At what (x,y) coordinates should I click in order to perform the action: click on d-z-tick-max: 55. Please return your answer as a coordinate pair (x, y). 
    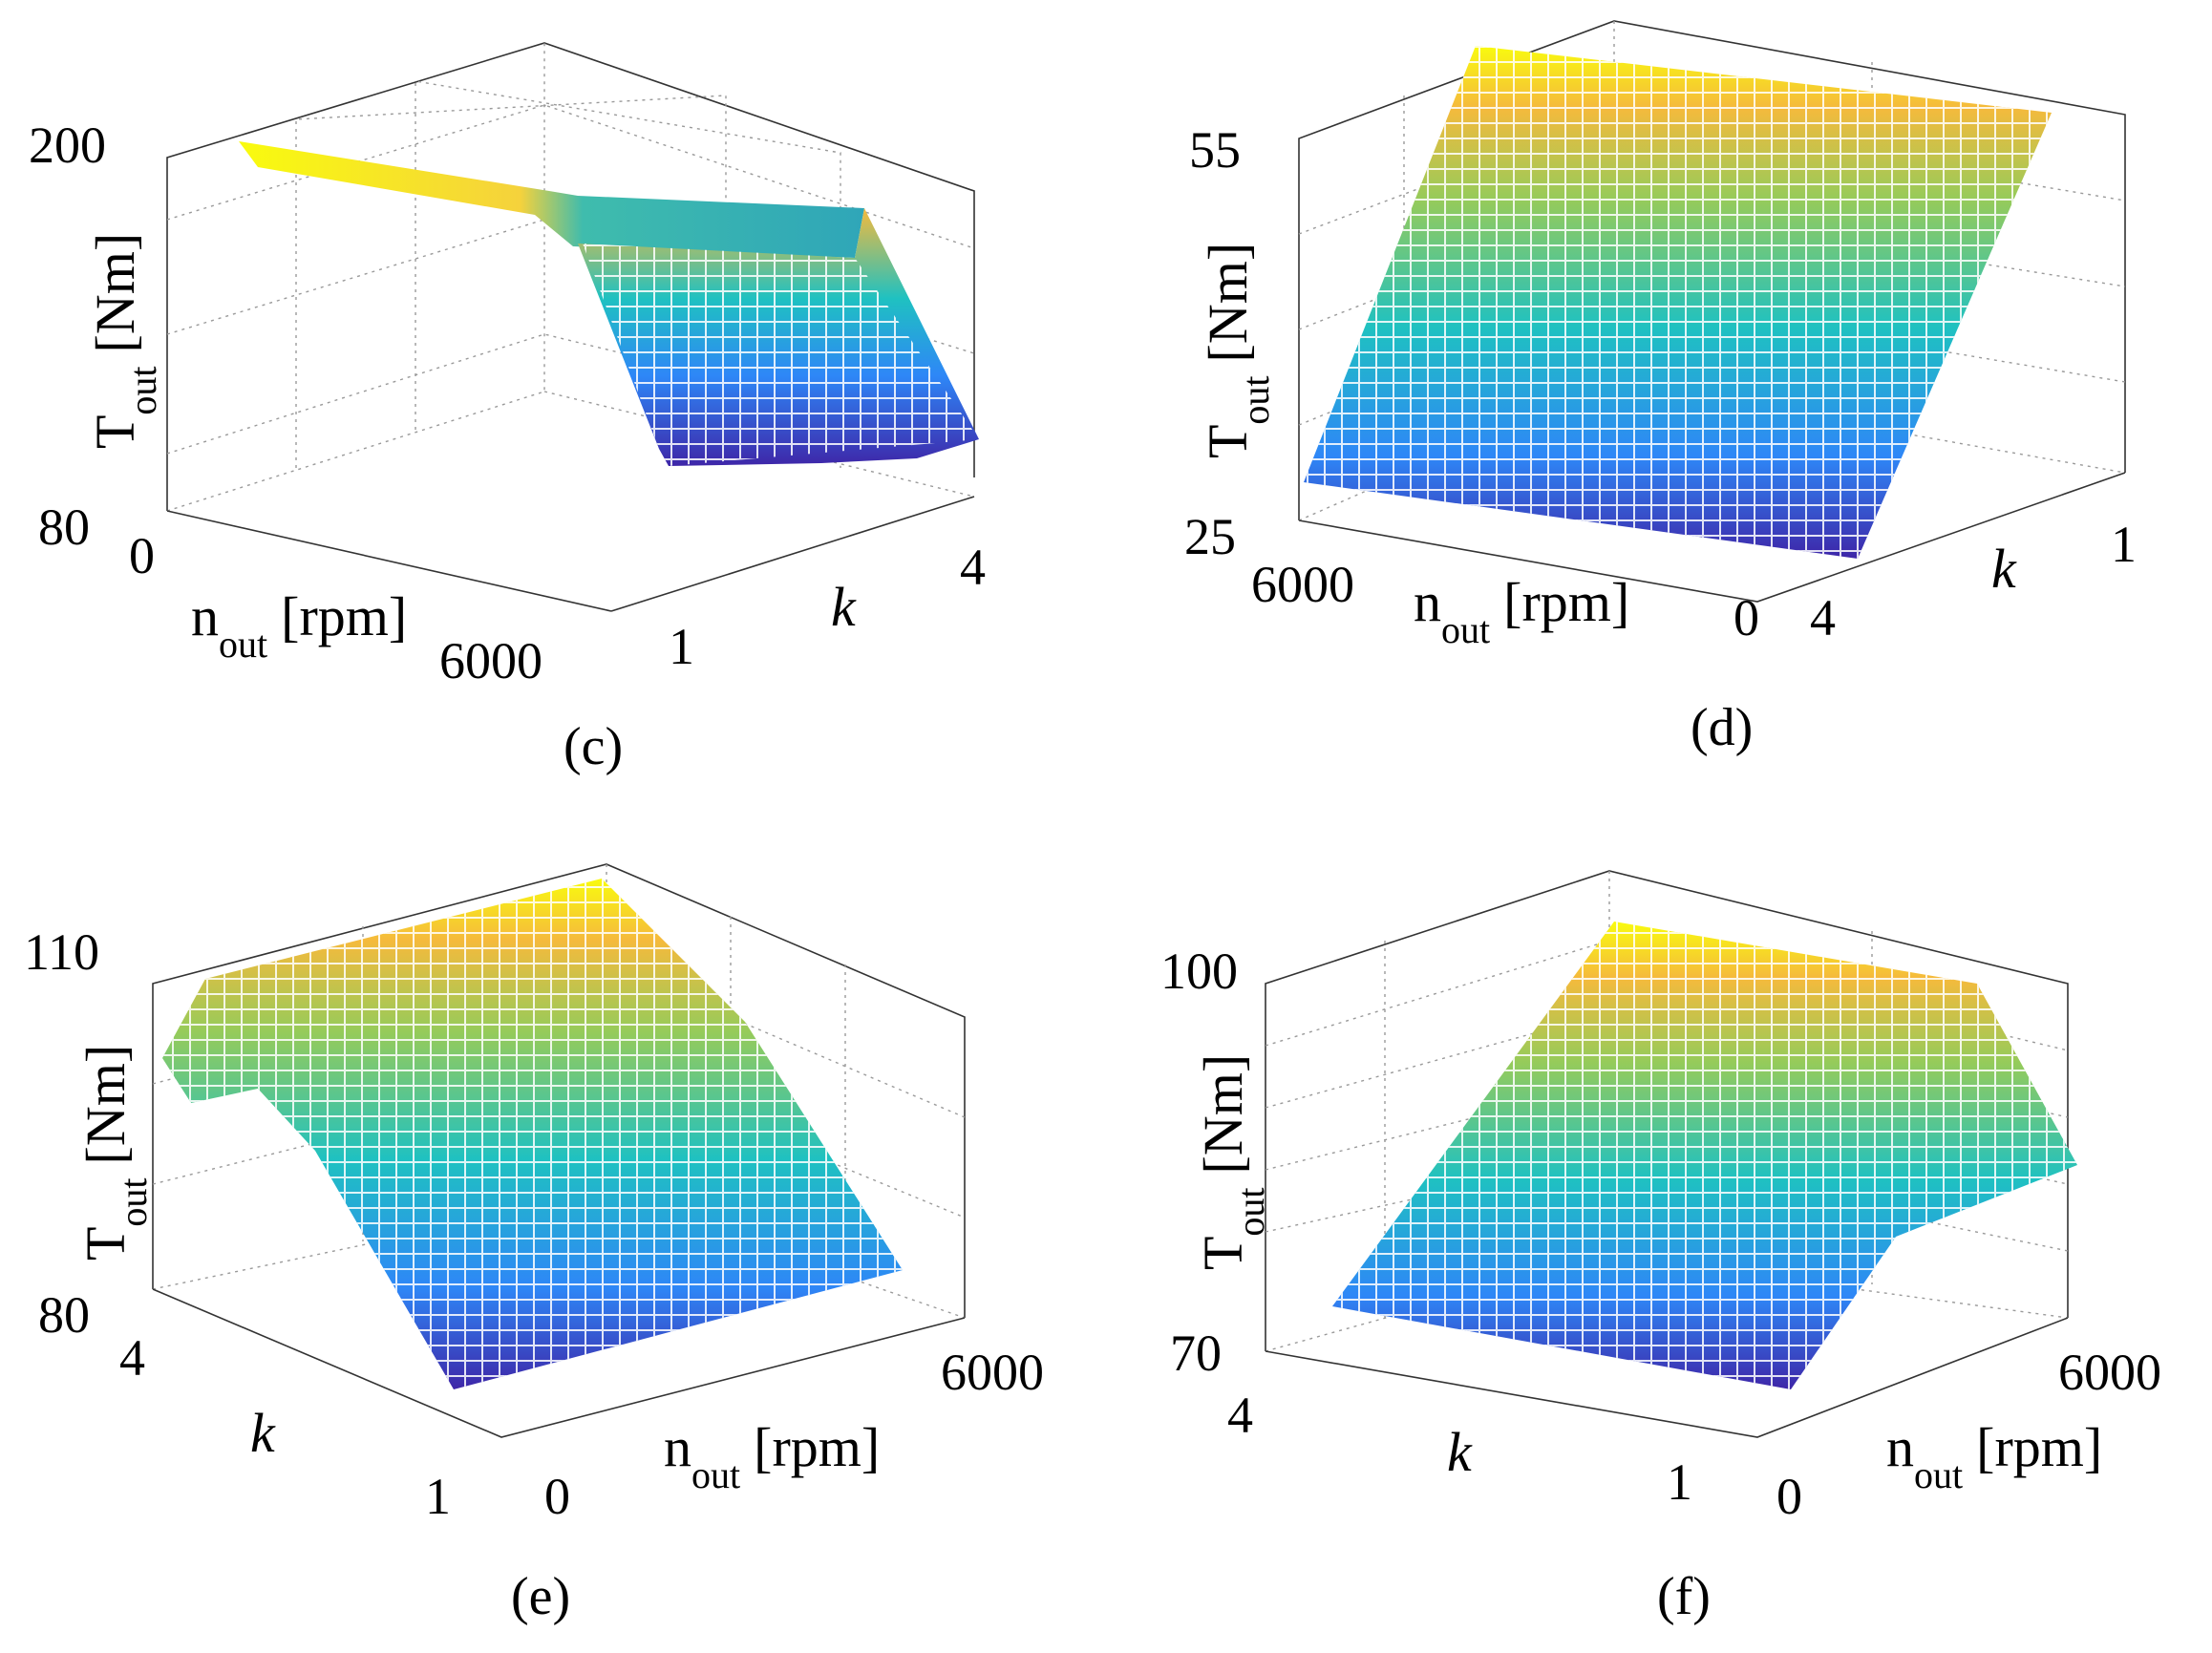
    Looking at the image, I should click on (1215, 150).